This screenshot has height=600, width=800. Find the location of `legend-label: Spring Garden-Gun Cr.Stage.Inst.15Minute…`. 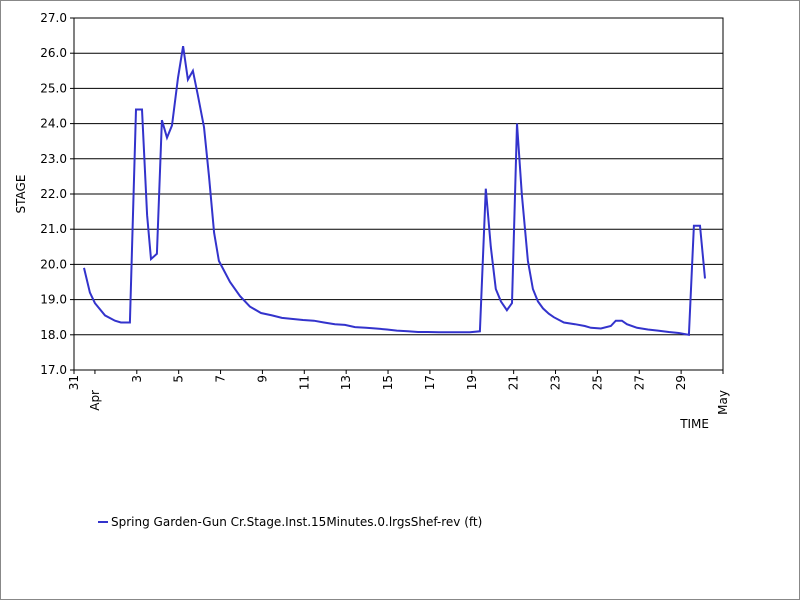

legend-label: Spring Garden-Gun Cr.Stage.Inst.15Minute… is located at coordinates (296, 522).